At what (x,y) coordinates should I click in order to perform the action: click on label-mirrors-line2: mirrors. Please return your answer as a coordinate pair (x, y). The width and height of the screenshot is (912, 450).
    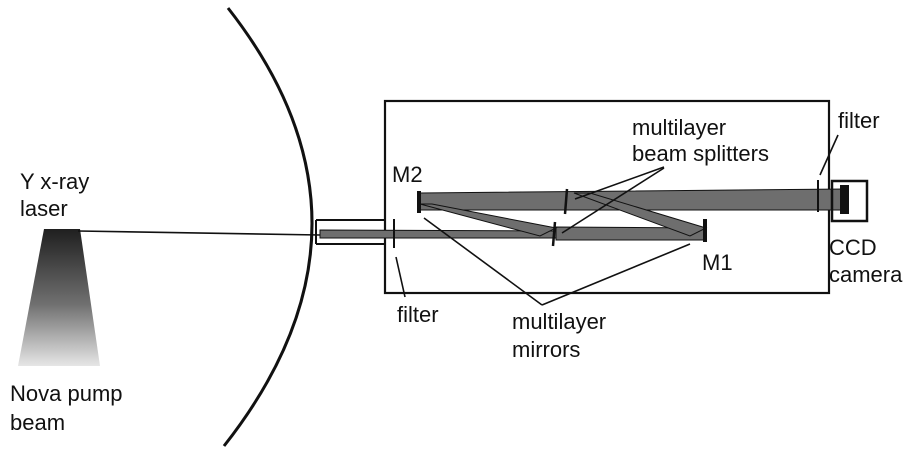
    Looking at the image, I should click on (546, 349).